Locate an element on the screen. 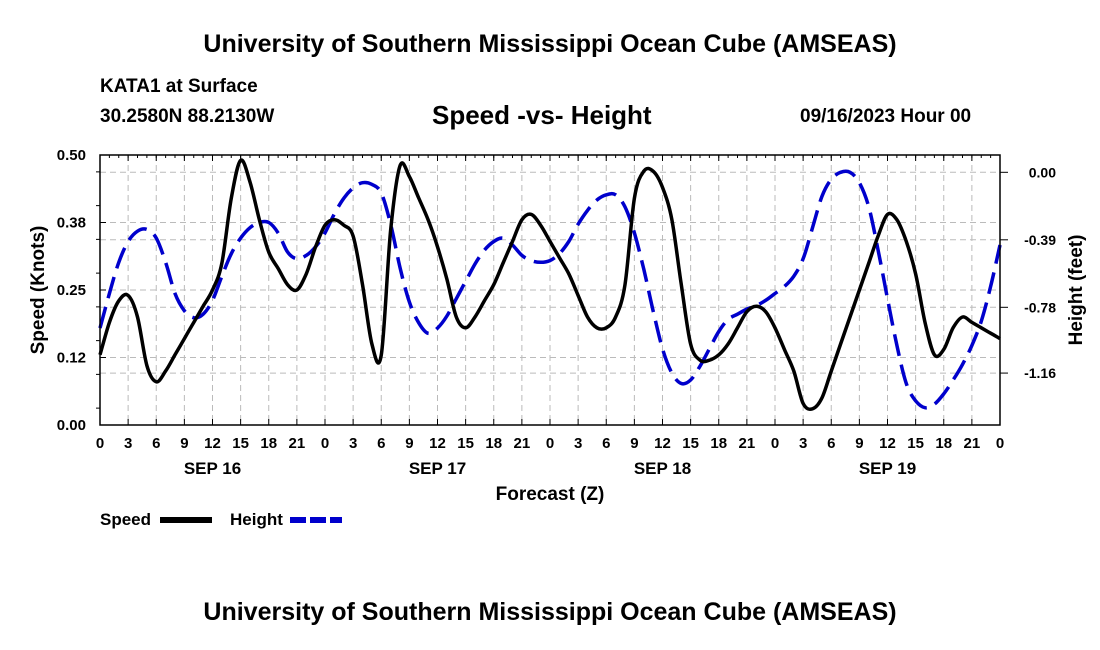 This screenshot has height=650, width=1100. y-right-tick-label: -0.78 is located at coordinates (1040, 307).